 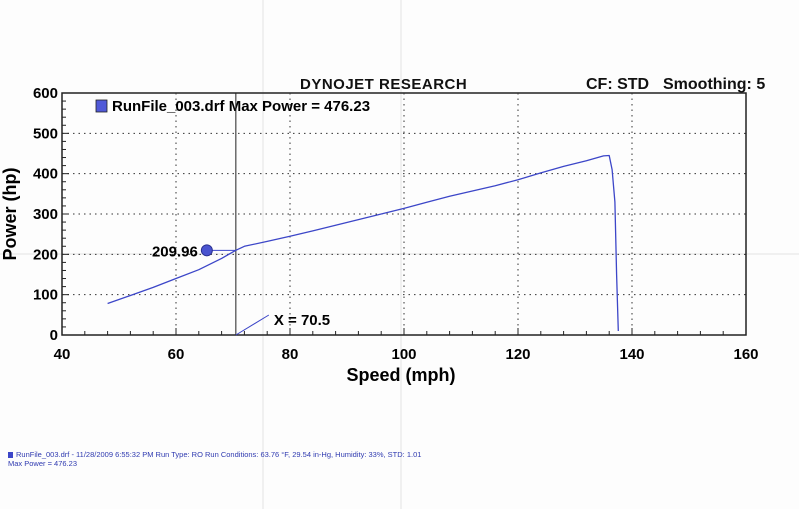 I want to click on y-tick-label: 300, so click(x=45, y=214).